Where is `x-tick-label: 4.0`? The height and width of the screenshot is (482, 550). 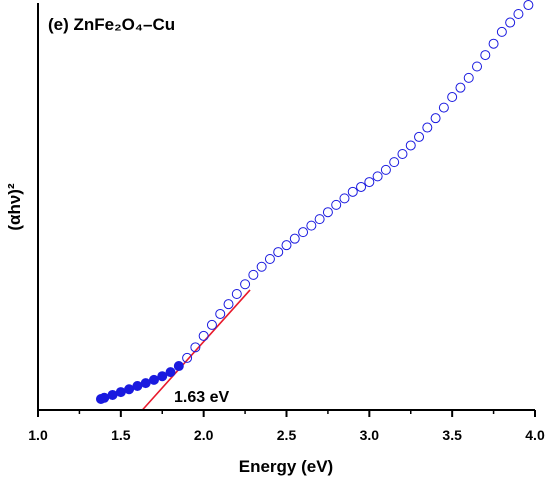
x-tick-label: 4.0 is located at coordinates (535, 435).